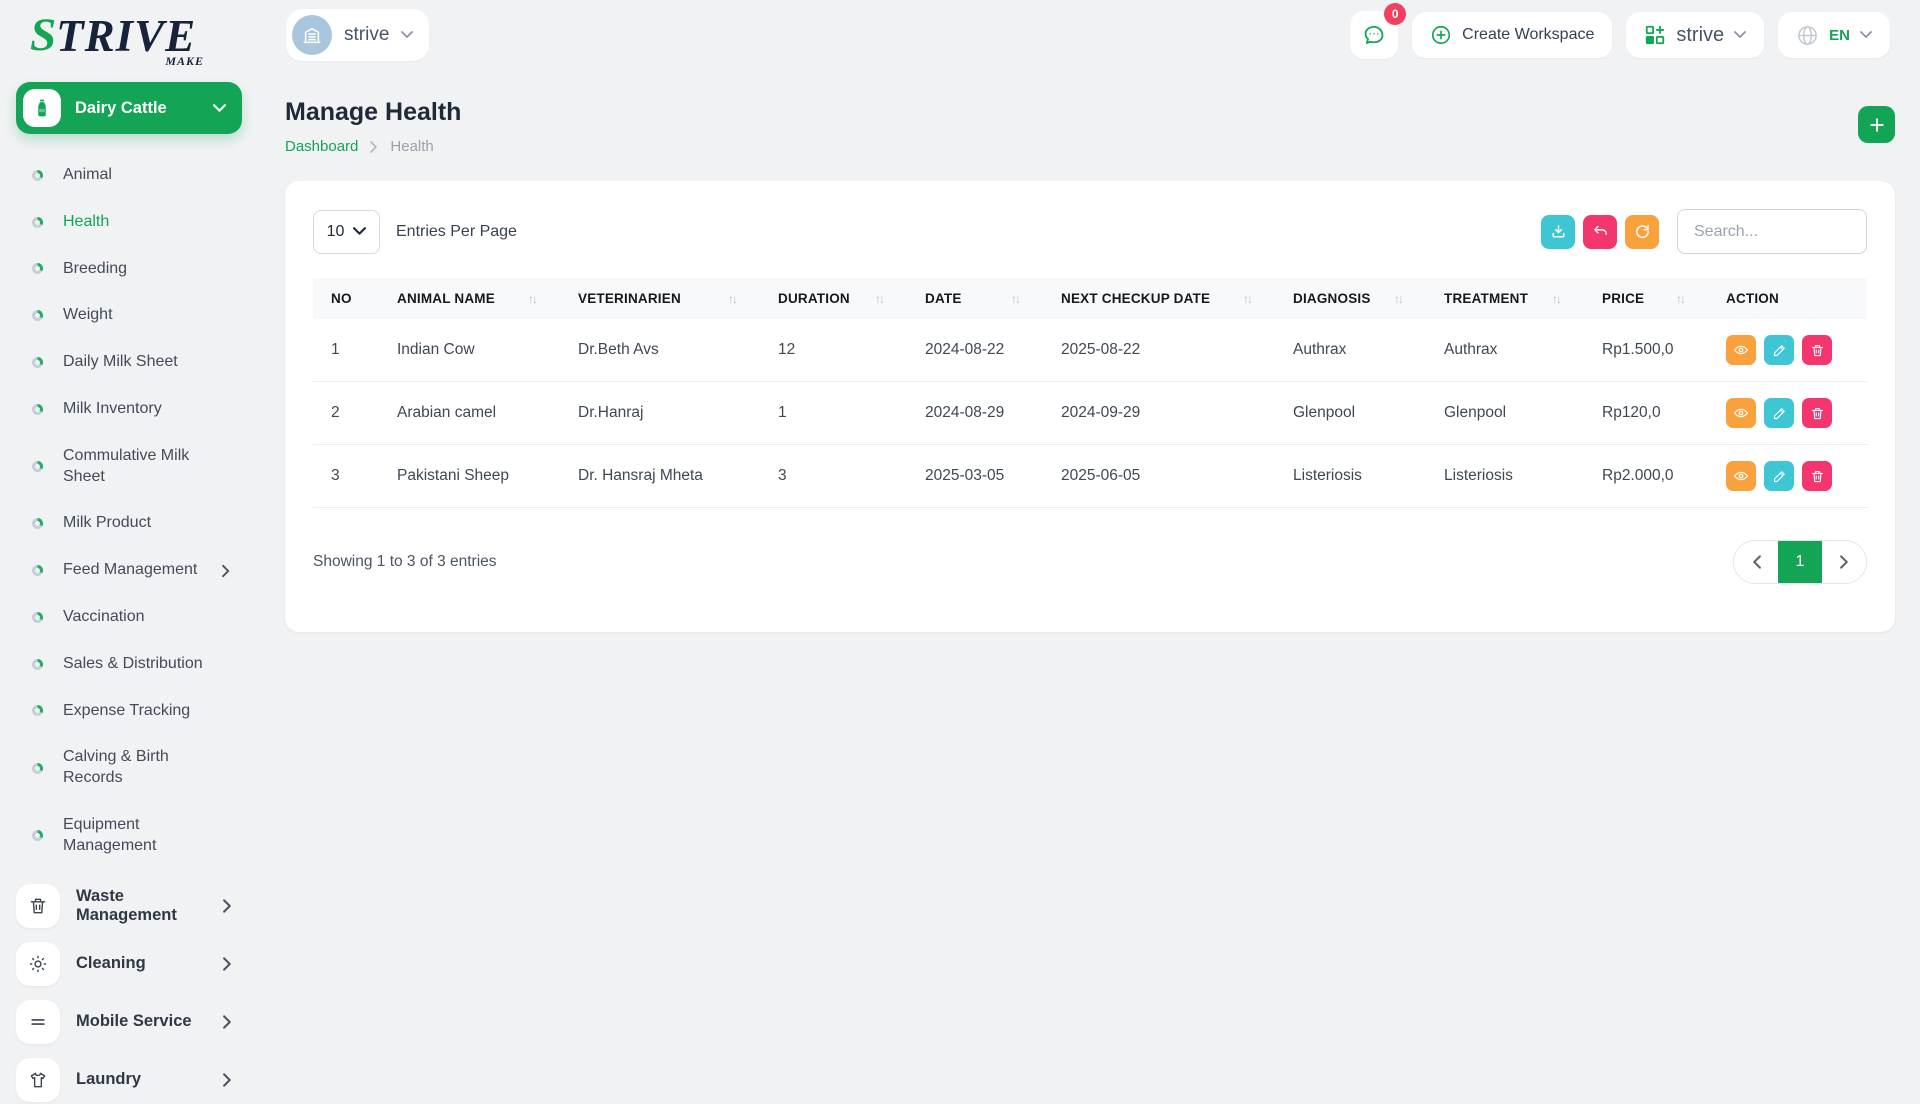  I want to click on column-header-diagnosis: DIAGNOSIS ↑↓, so click(1348, 298).